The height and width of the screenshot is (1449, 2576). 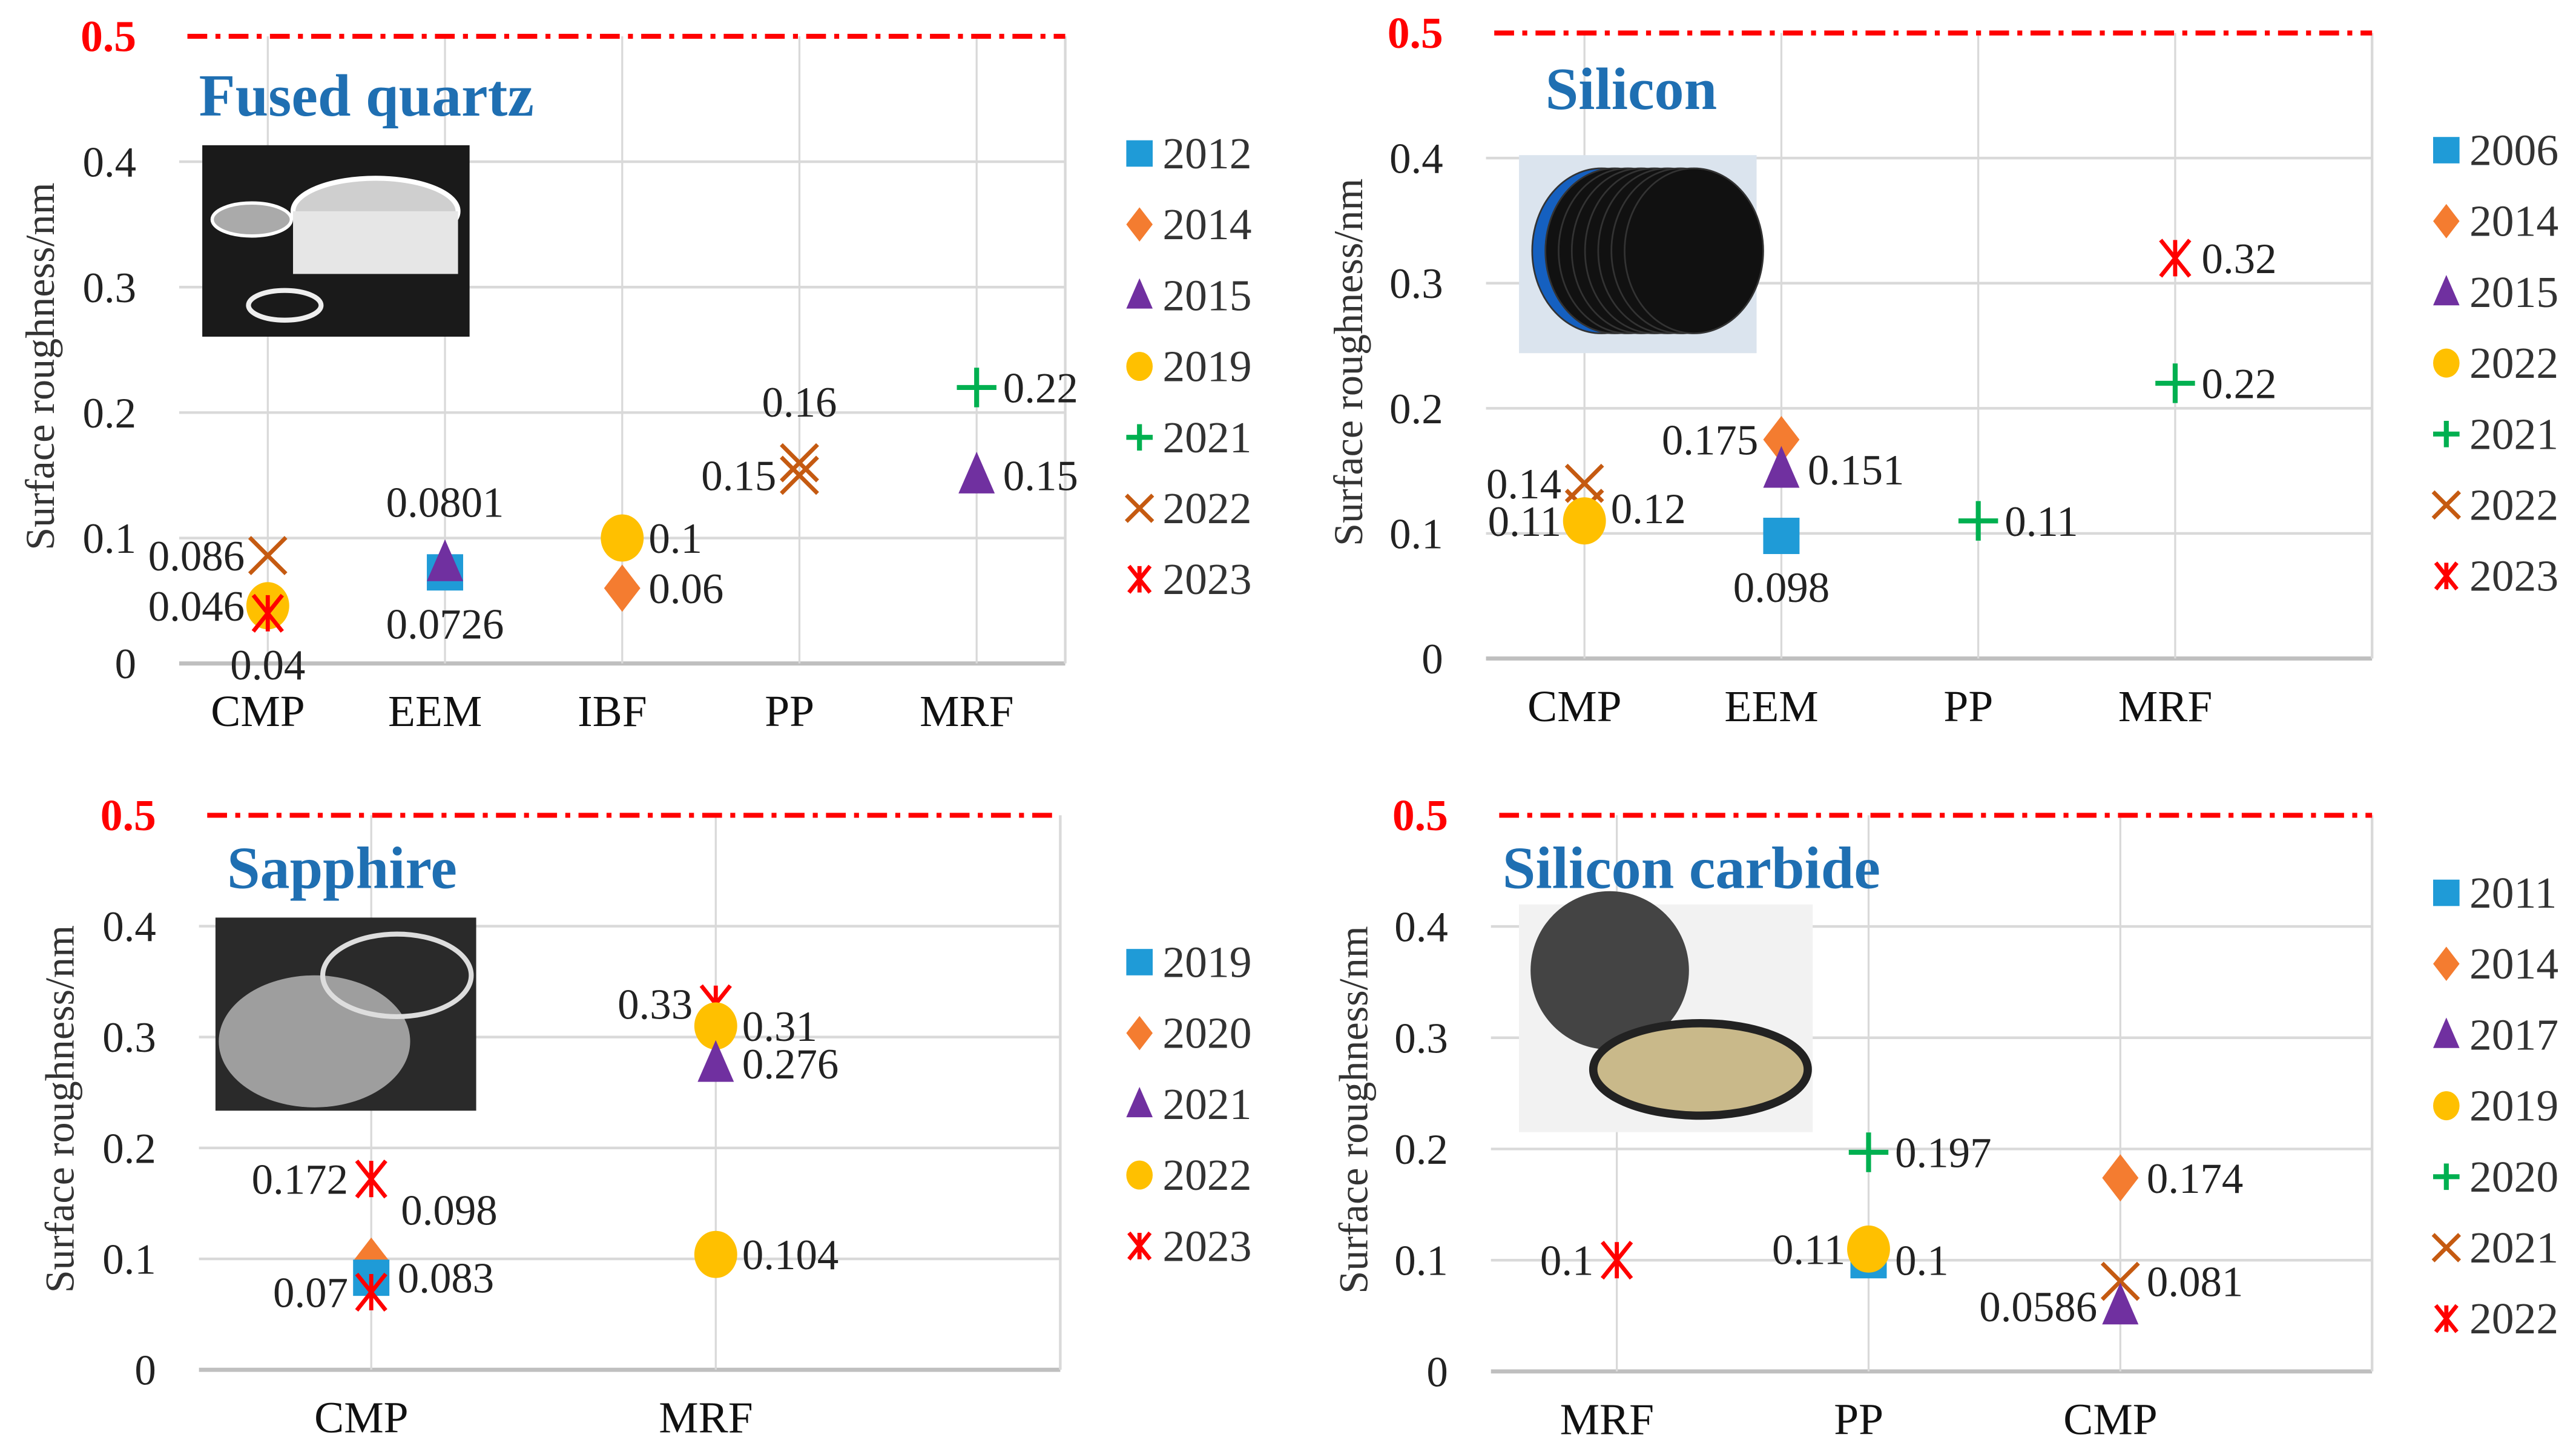 What do you see at coordinates (1771, 706) in the screenshot?
I see `x-tick-label: EEM` at bounding box center [1771, 706].